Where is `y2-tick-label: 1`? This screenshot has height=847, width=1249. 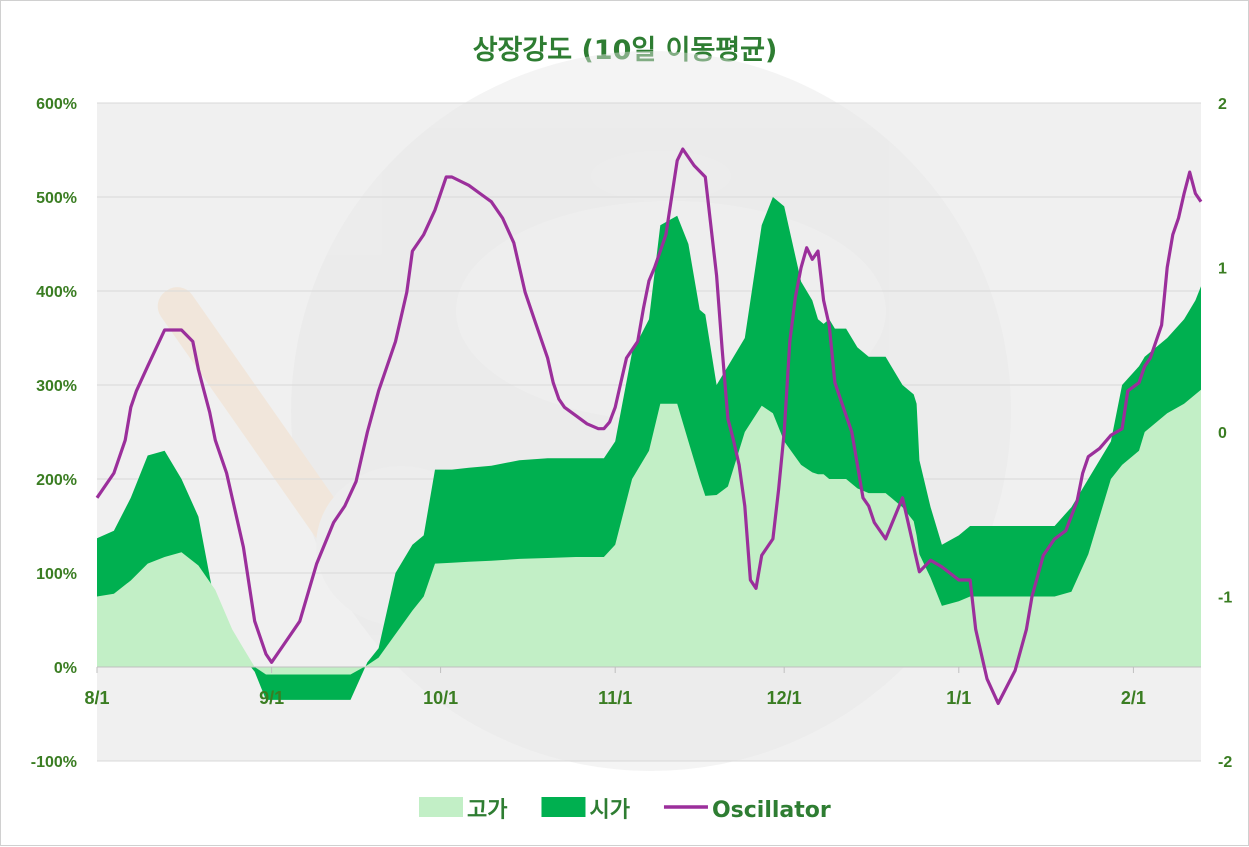 y2-tick-label: 1 is located at coordinates (1222, 269).